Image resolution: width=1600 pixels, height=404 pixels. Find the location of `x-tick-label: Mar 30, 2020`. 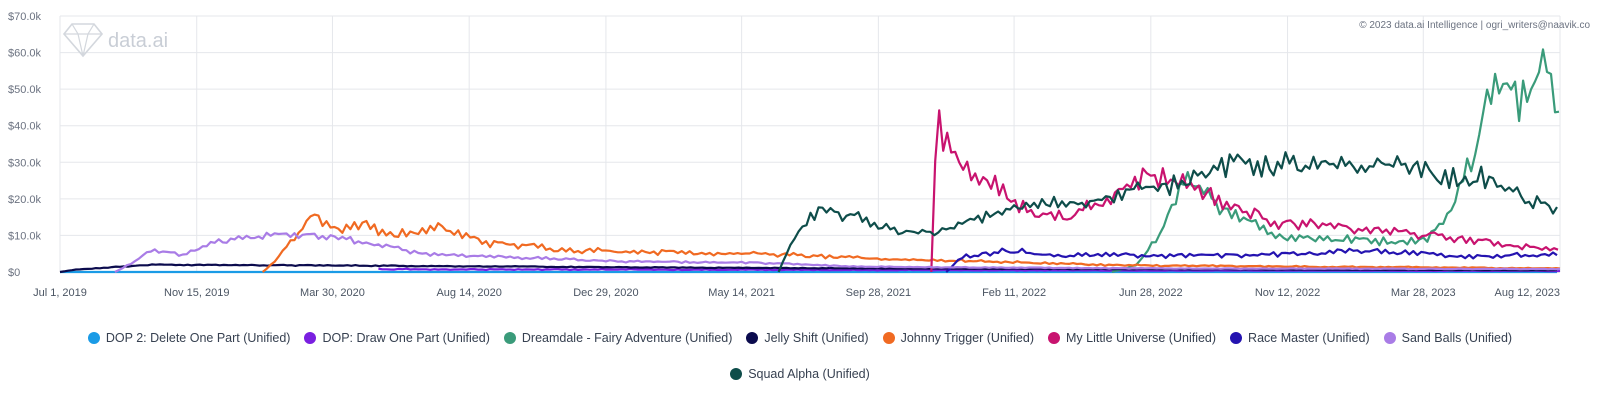

x-tick-label: Mar 30, 2020 is located at coordinates (332, 293).